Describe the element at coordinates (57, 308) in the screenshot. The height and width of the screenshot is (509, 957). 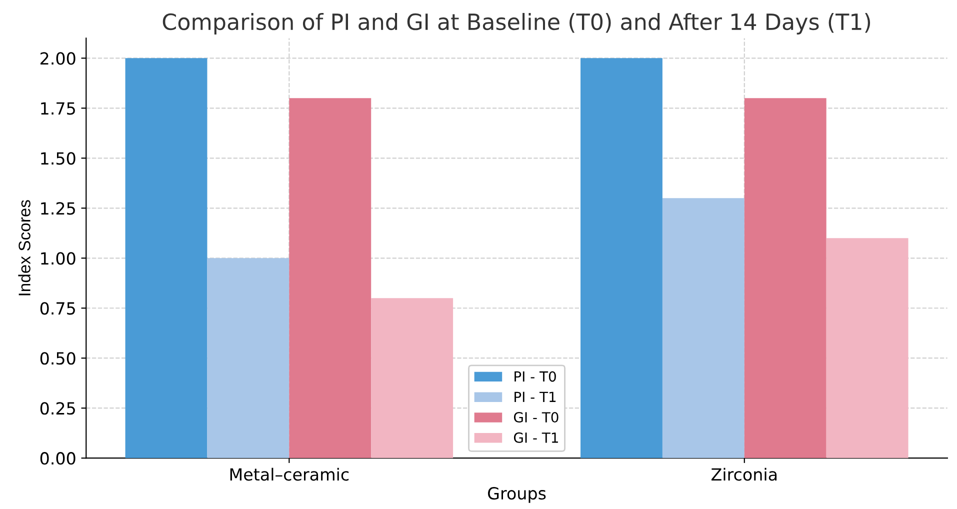
I see `y-tick-label: 0.75` at that location.